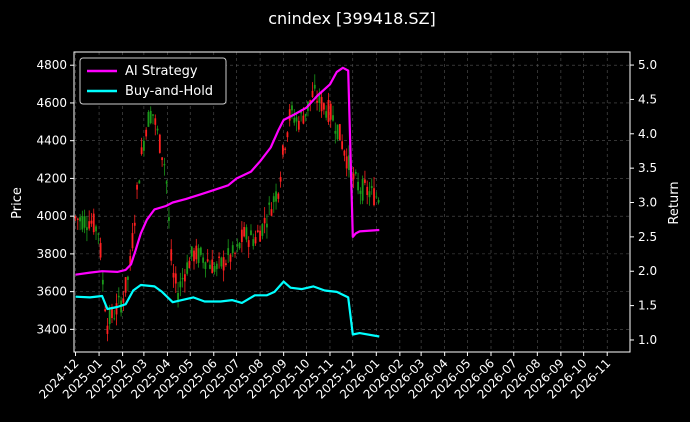  I want to click on y-left-tick-label: 4400, so click(51, 141).